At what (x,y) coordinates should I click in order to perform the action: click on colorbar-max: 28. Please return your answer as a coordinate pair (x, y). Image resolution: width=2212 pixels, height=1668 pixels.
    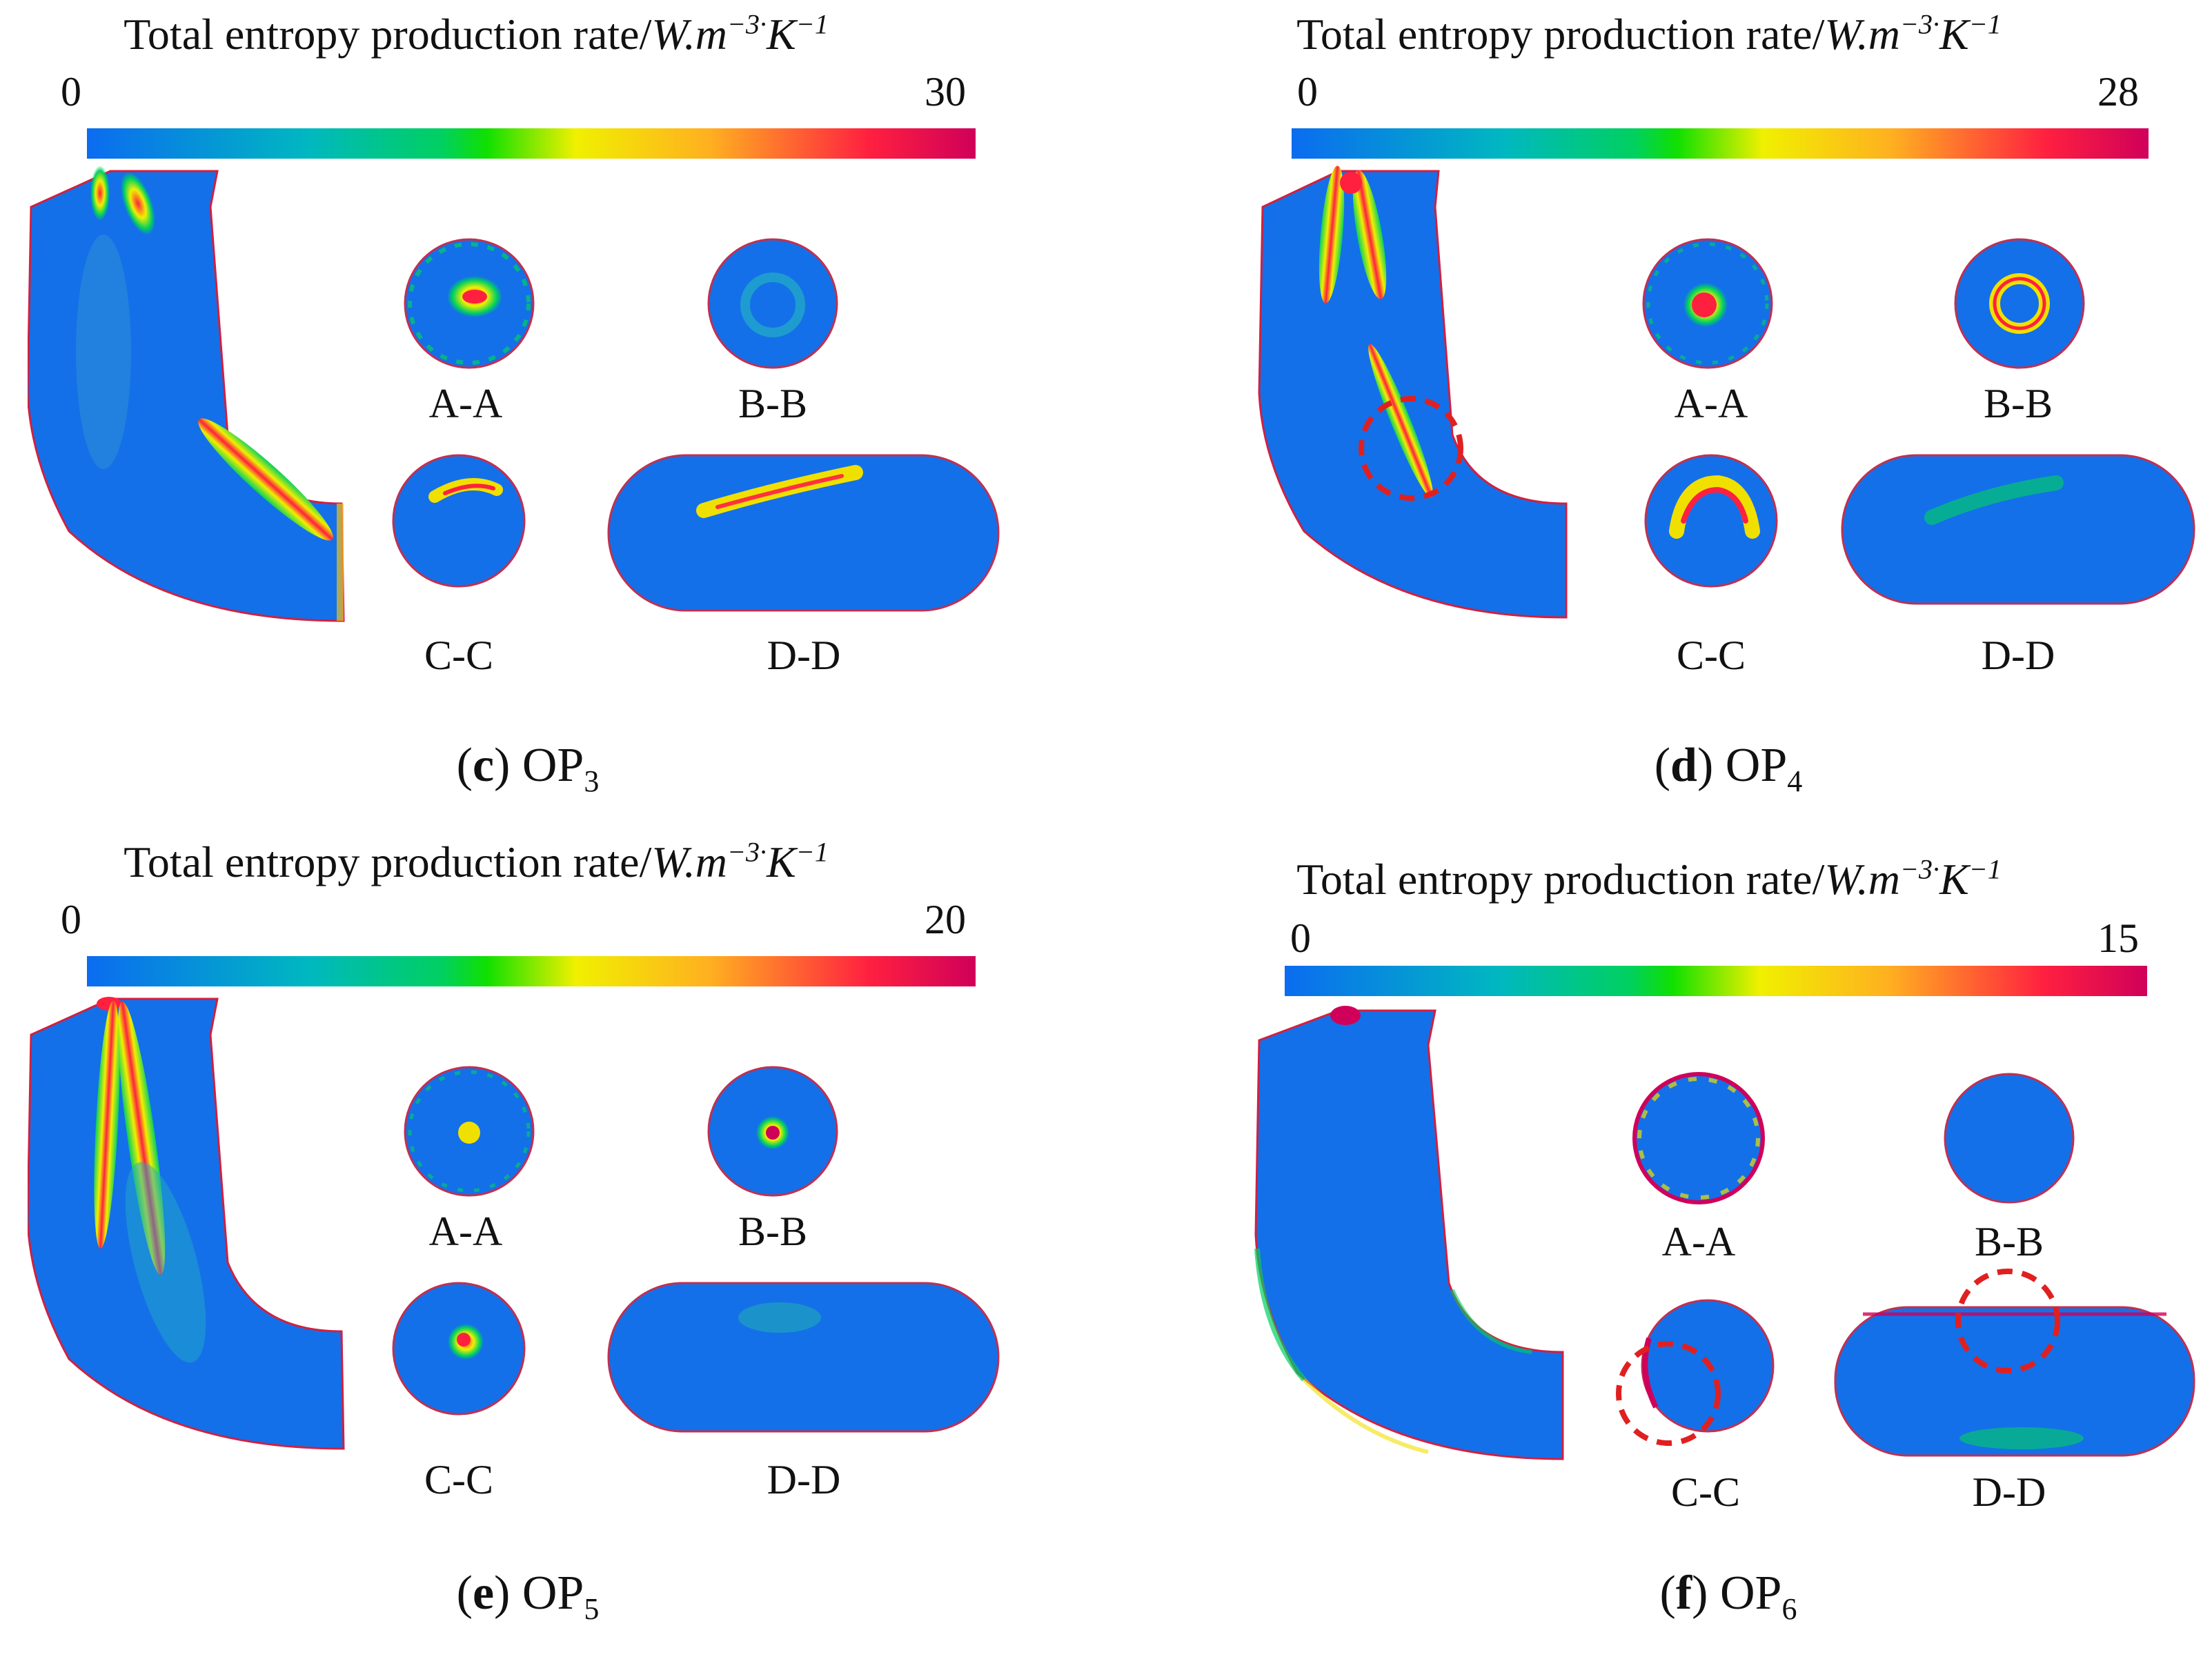
    Looking at the image, I should click on (2118, 92).